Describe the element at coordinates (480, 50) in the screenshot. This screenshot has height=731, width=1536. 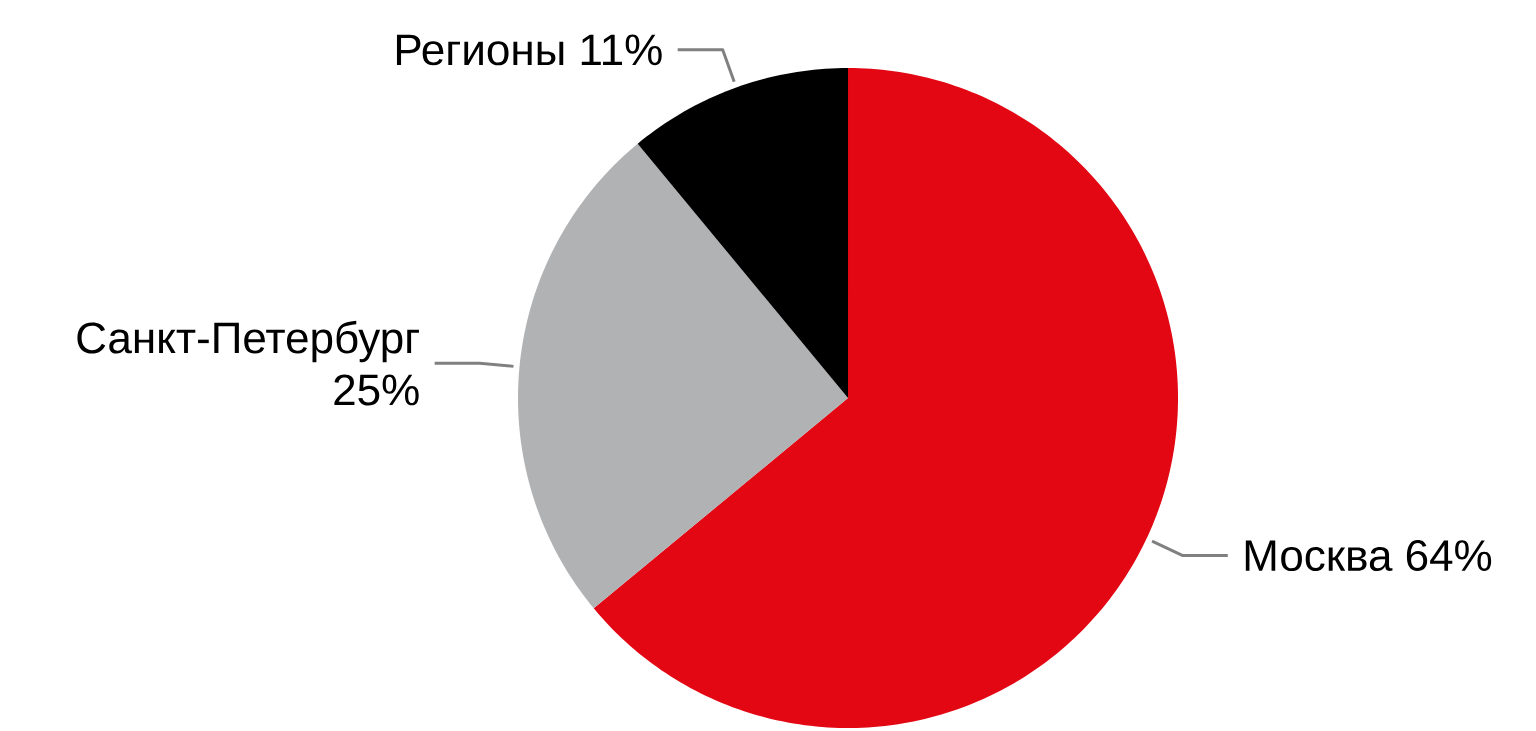
I see `slice-label: Регионы` at that location.